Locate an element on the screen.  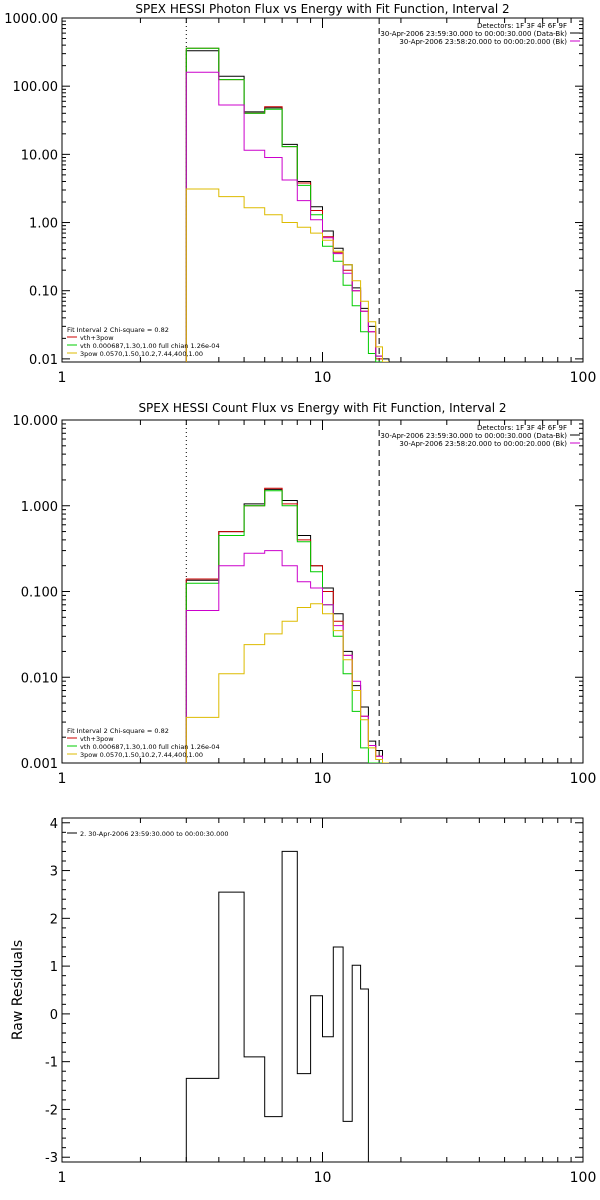
y-tick-label: 4 is located at coordinates (54, 824).